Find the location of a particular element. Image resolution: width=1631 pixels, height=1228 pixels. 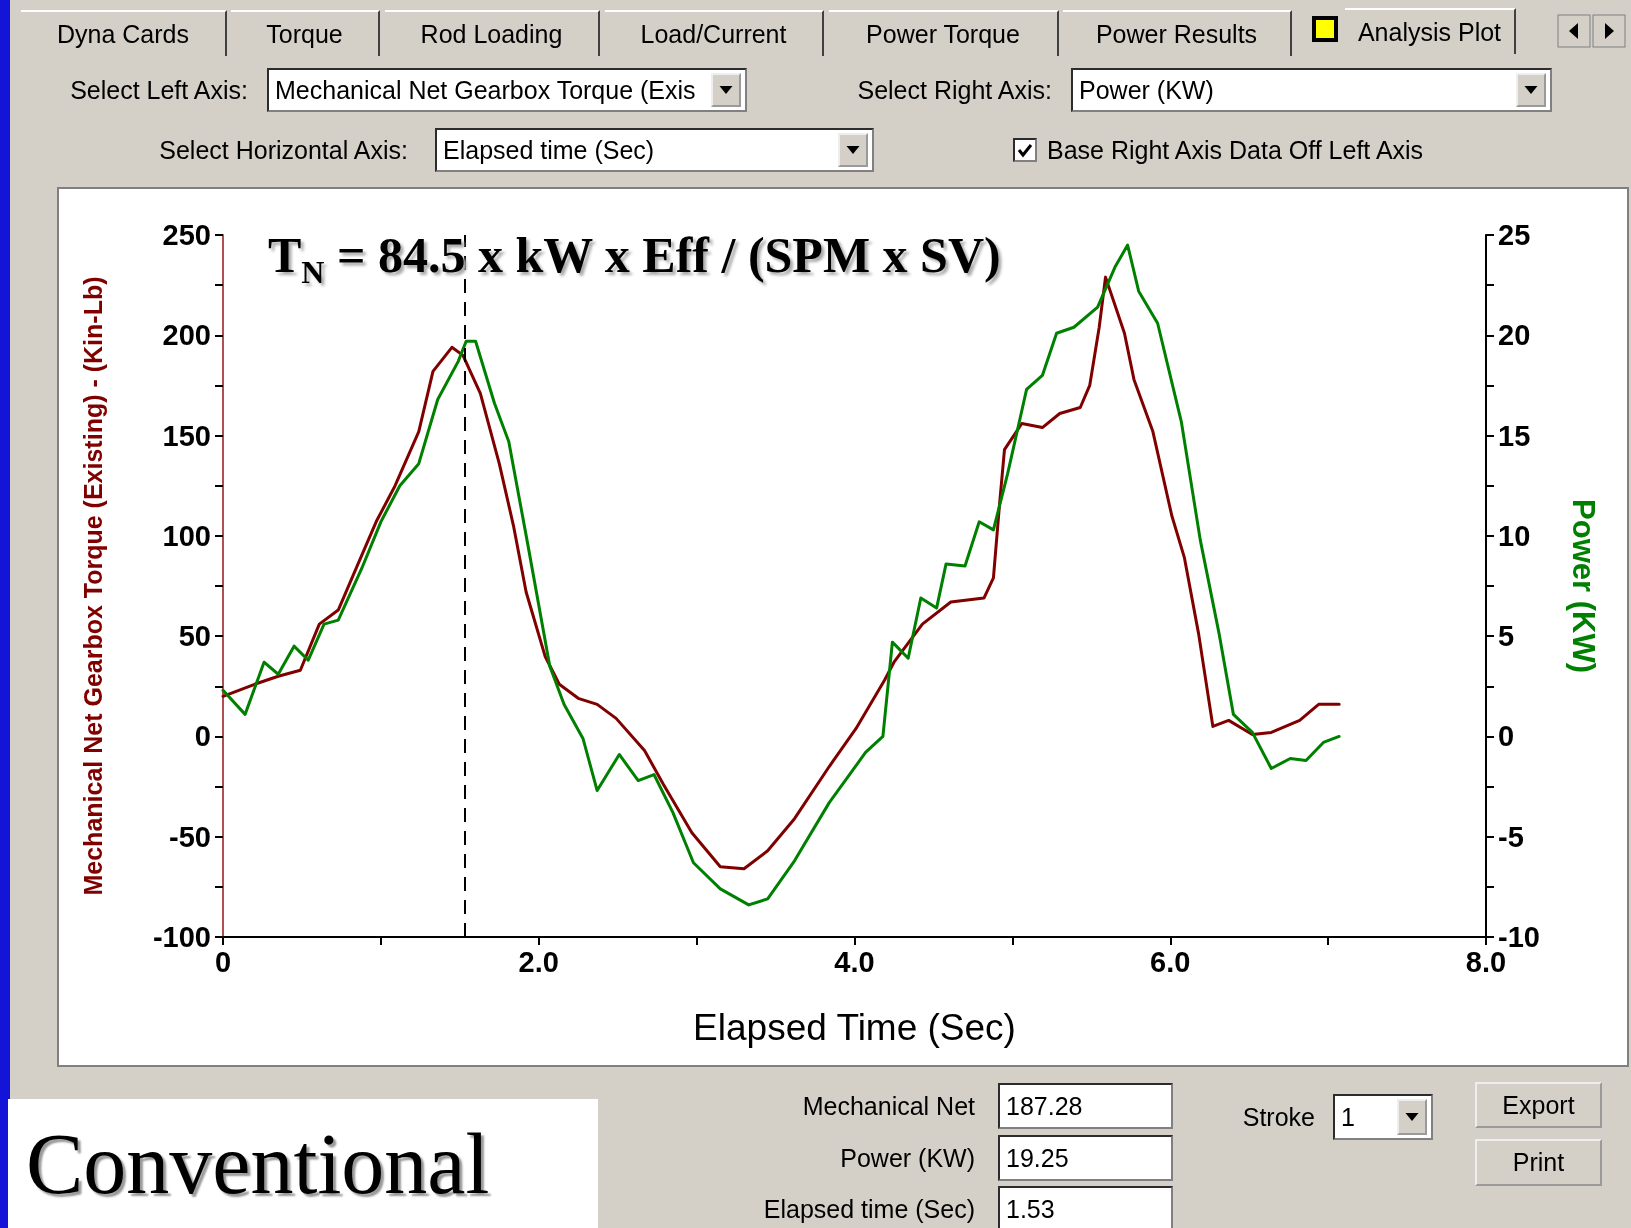

y-tick-label: 100 is located at coordinates (186, 535).